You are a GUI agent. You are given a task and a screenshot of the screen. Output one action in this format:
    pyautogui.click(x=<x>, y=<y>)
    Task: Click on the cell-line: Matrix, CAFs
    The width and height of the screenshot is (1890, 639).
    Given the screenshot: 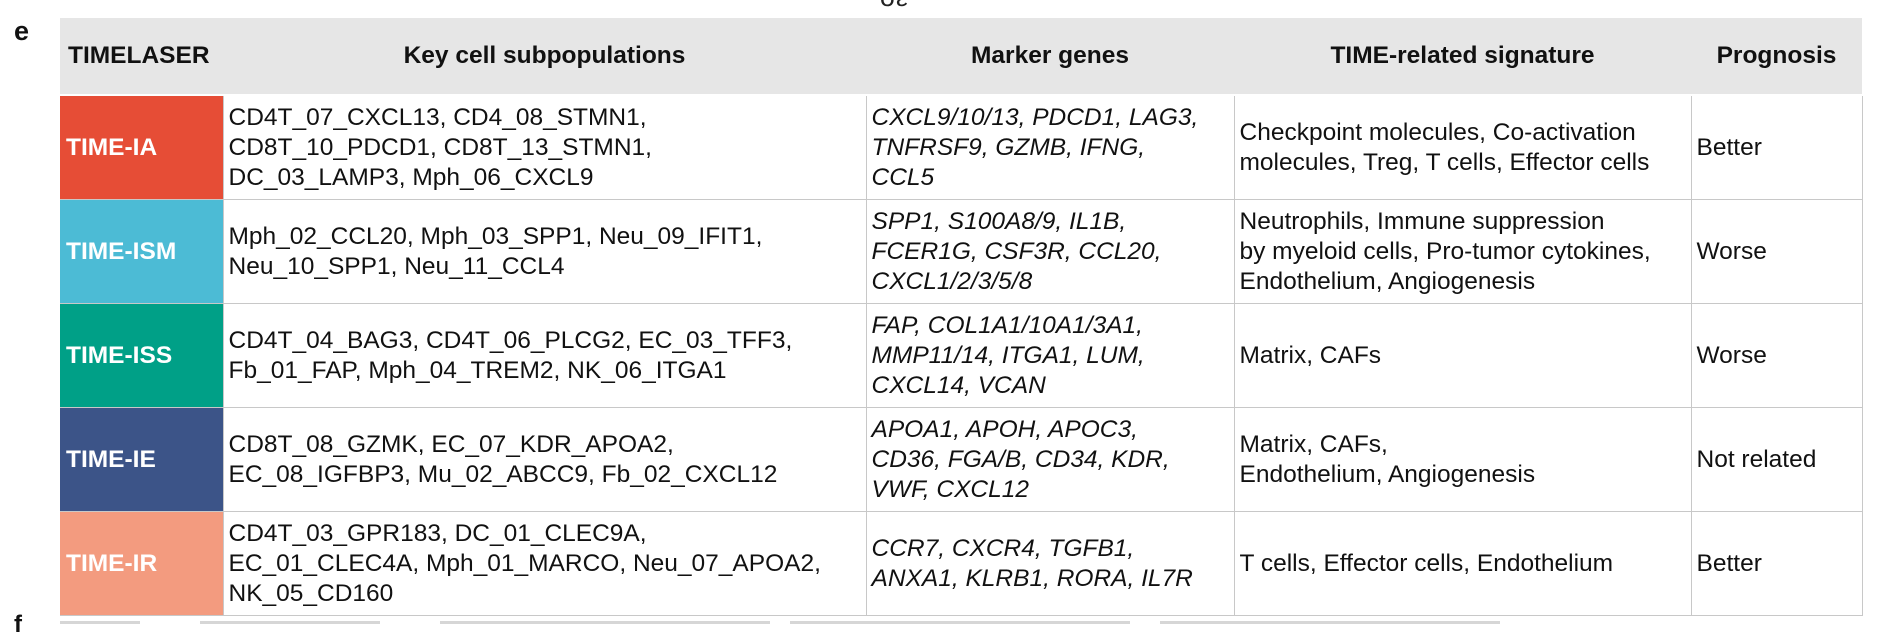 What is the action you would take?
    pyautogui.click(x=1310, y=355)
    